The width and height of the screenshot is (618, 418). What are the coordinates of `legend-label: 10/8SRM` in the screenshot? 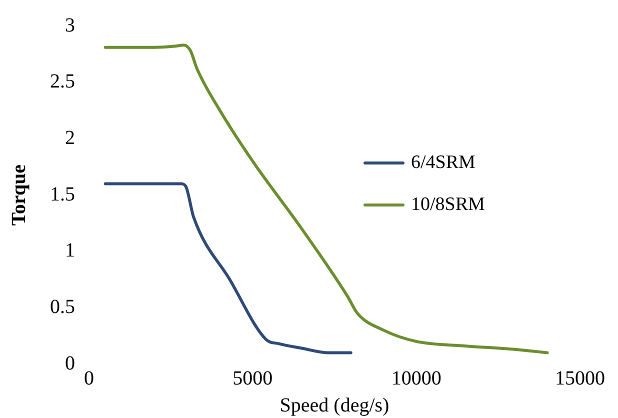 It's located at (448, 204).